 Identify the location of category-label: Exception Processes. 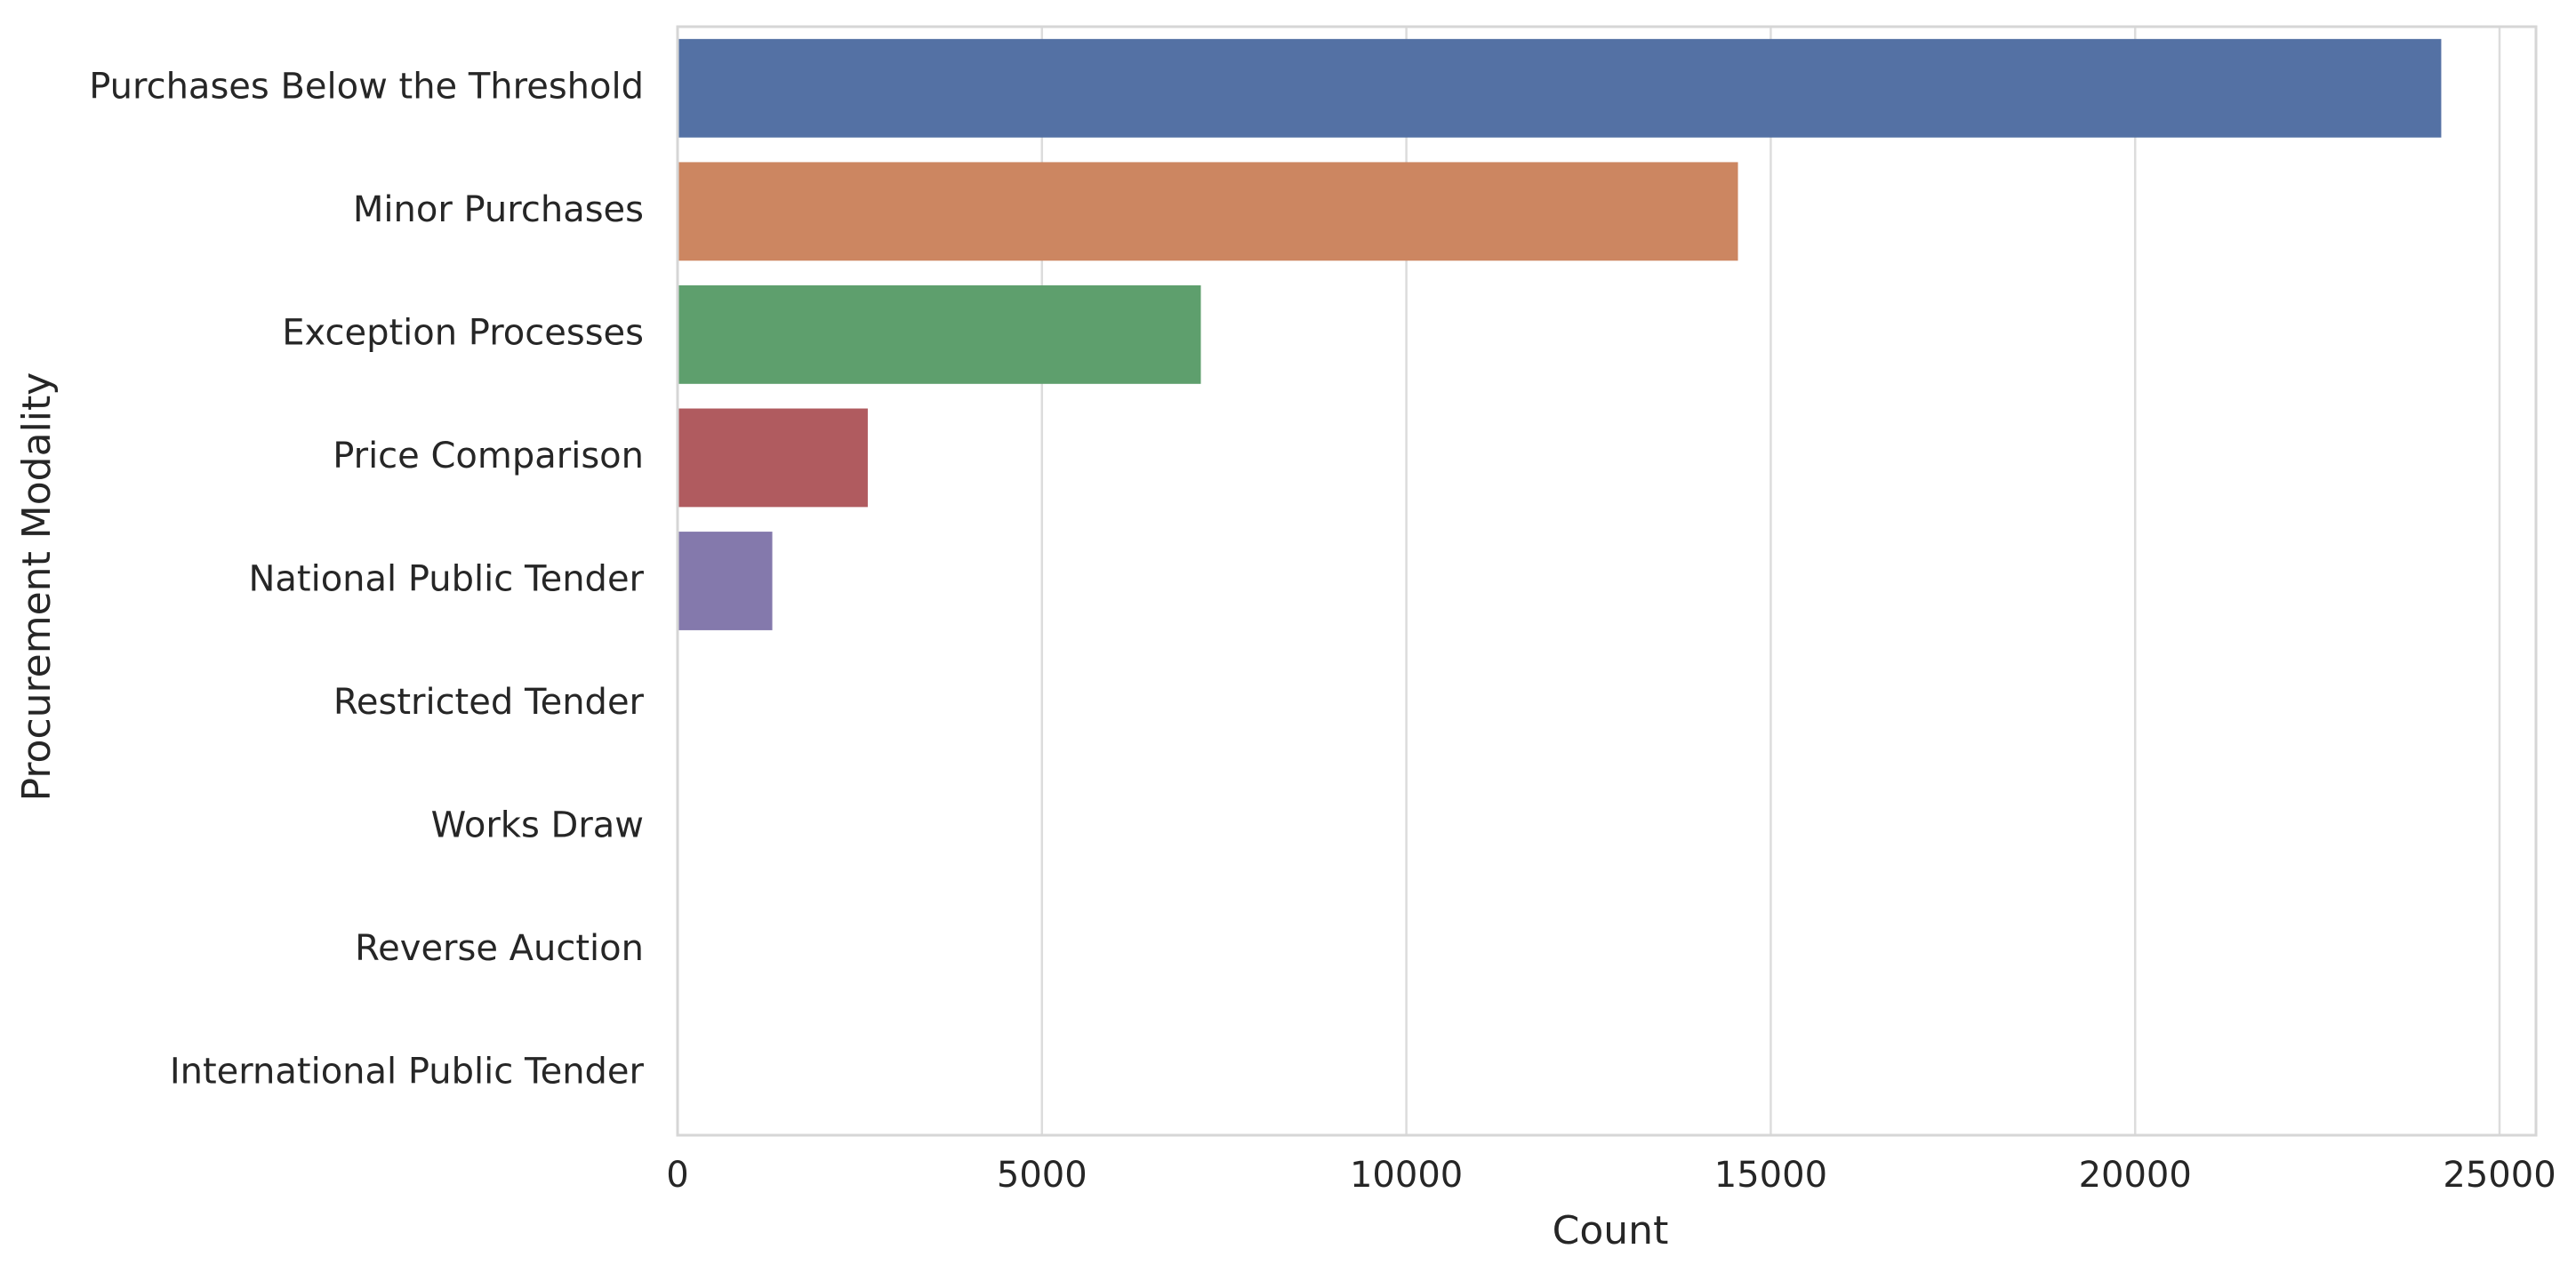
(463, 332).